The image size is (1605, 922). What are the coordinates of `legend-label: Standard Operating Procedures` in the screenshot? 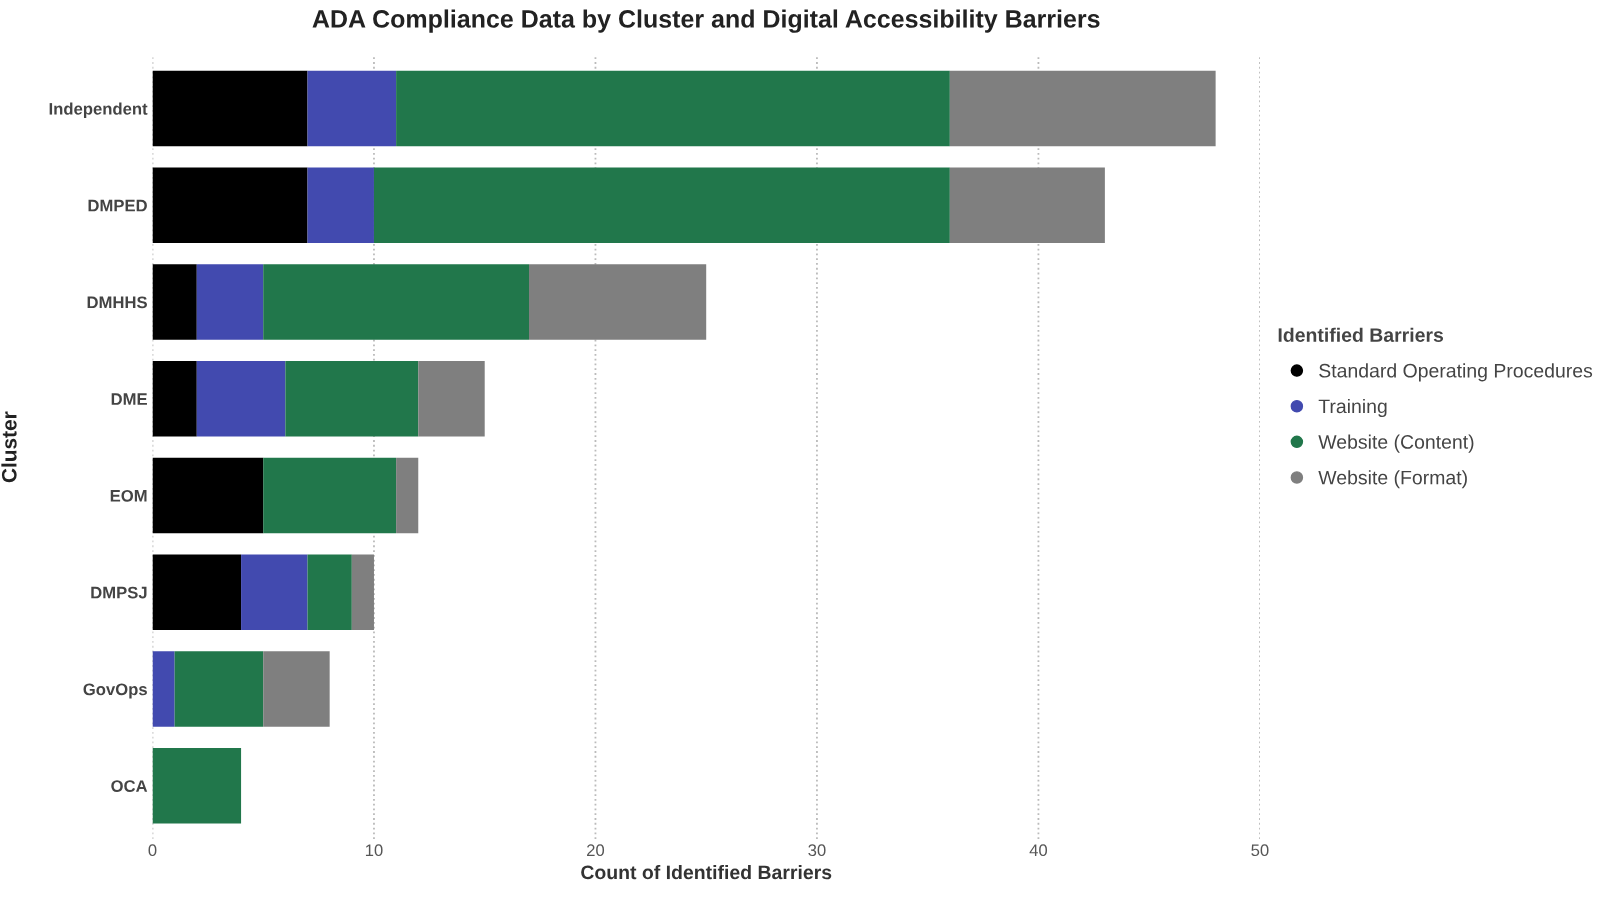 It's located at (1456, 372).